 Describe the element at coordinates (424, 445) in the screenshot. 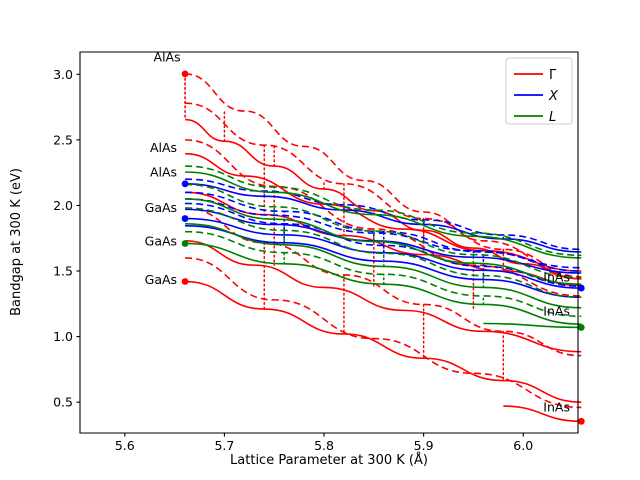

I see `x-tick-label: 5.9` at that location.